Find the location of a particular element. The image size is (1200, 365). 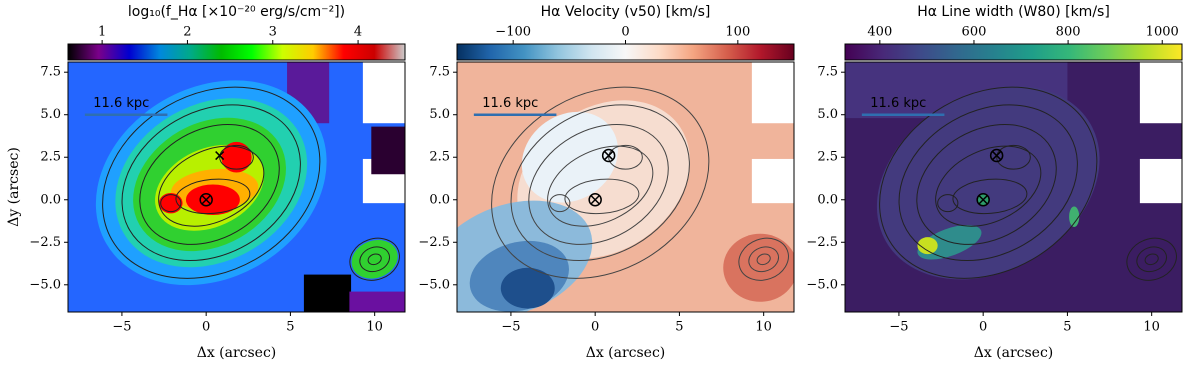

colorbar-label: Hα Velocity (v50) [km/s] is located at coordinates (626, 12).